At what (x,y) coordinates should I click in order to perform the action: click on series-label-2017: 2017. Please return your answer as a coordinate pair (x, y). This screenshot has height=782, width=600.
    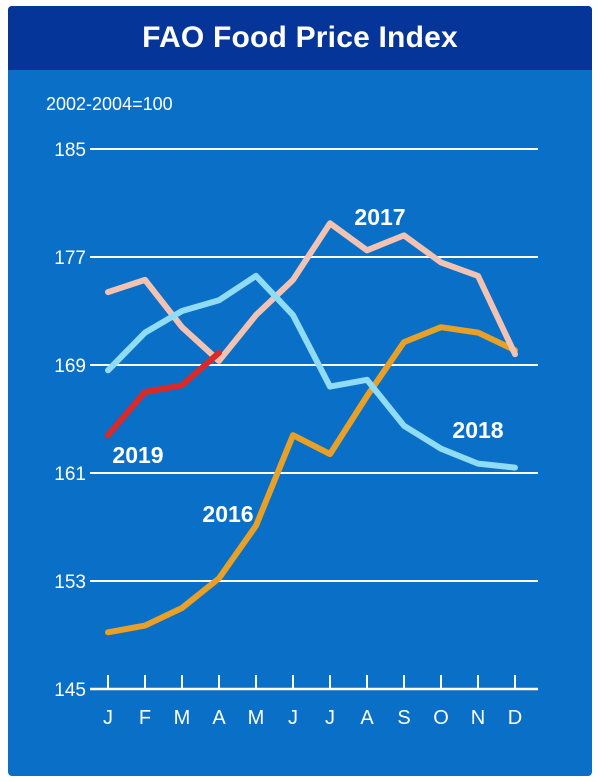
    Looking at the image, I should click on (379, 217).